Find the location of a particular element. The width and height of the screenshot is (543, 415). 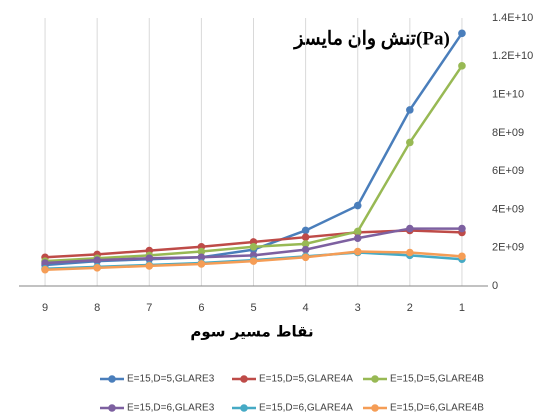

y-tick-label: 8E+09 is located at coordinates (508, 133).